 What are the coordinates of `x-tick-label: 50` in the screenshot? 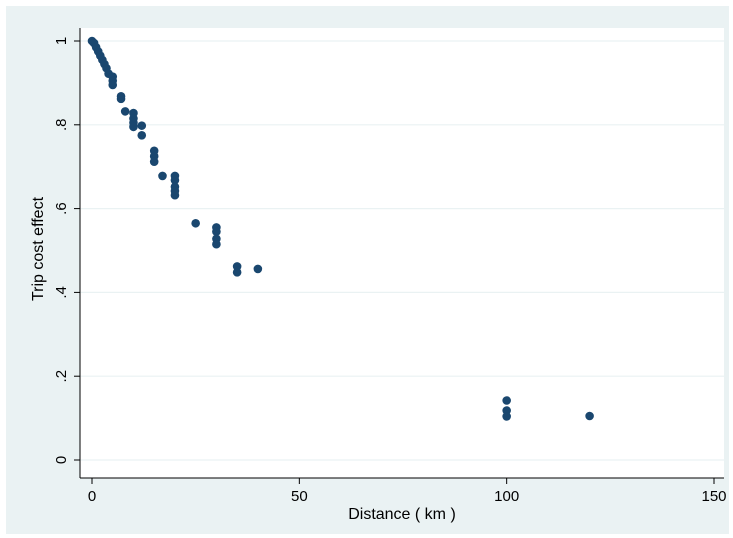 It's located at (299, 496).